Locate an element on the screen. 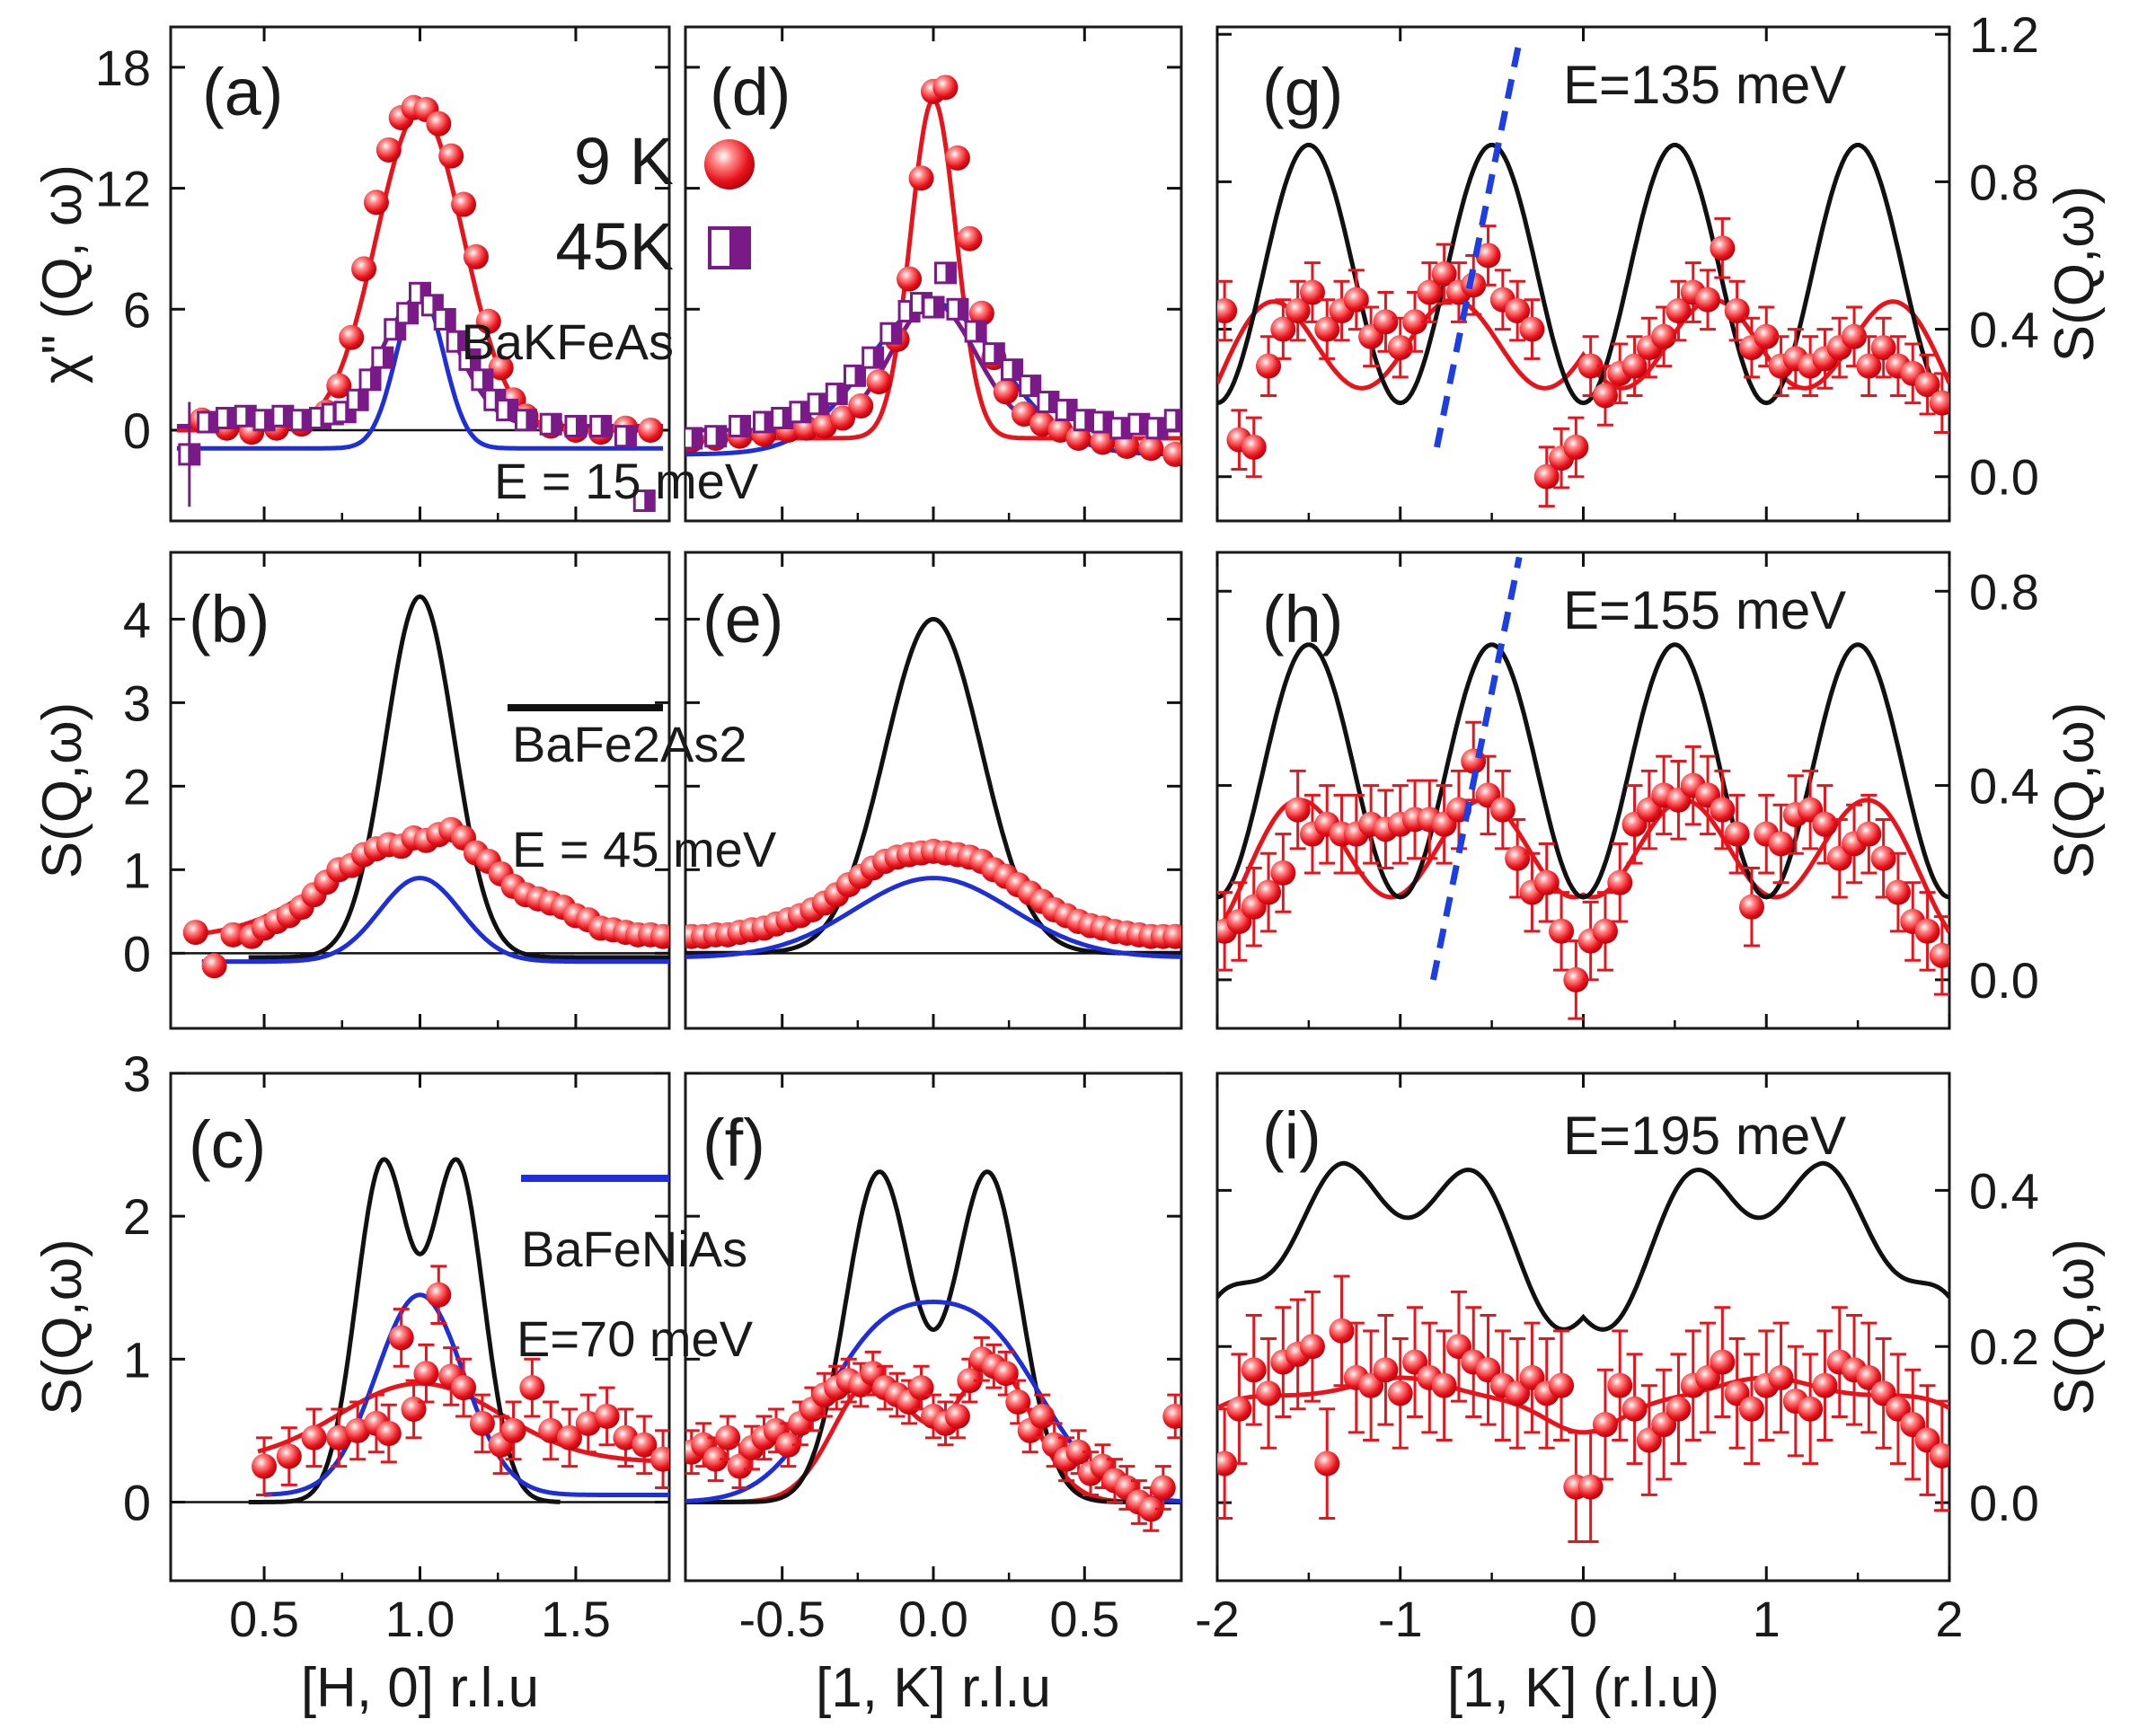  black-fit-curve is located at coordinates (1583, 1246).